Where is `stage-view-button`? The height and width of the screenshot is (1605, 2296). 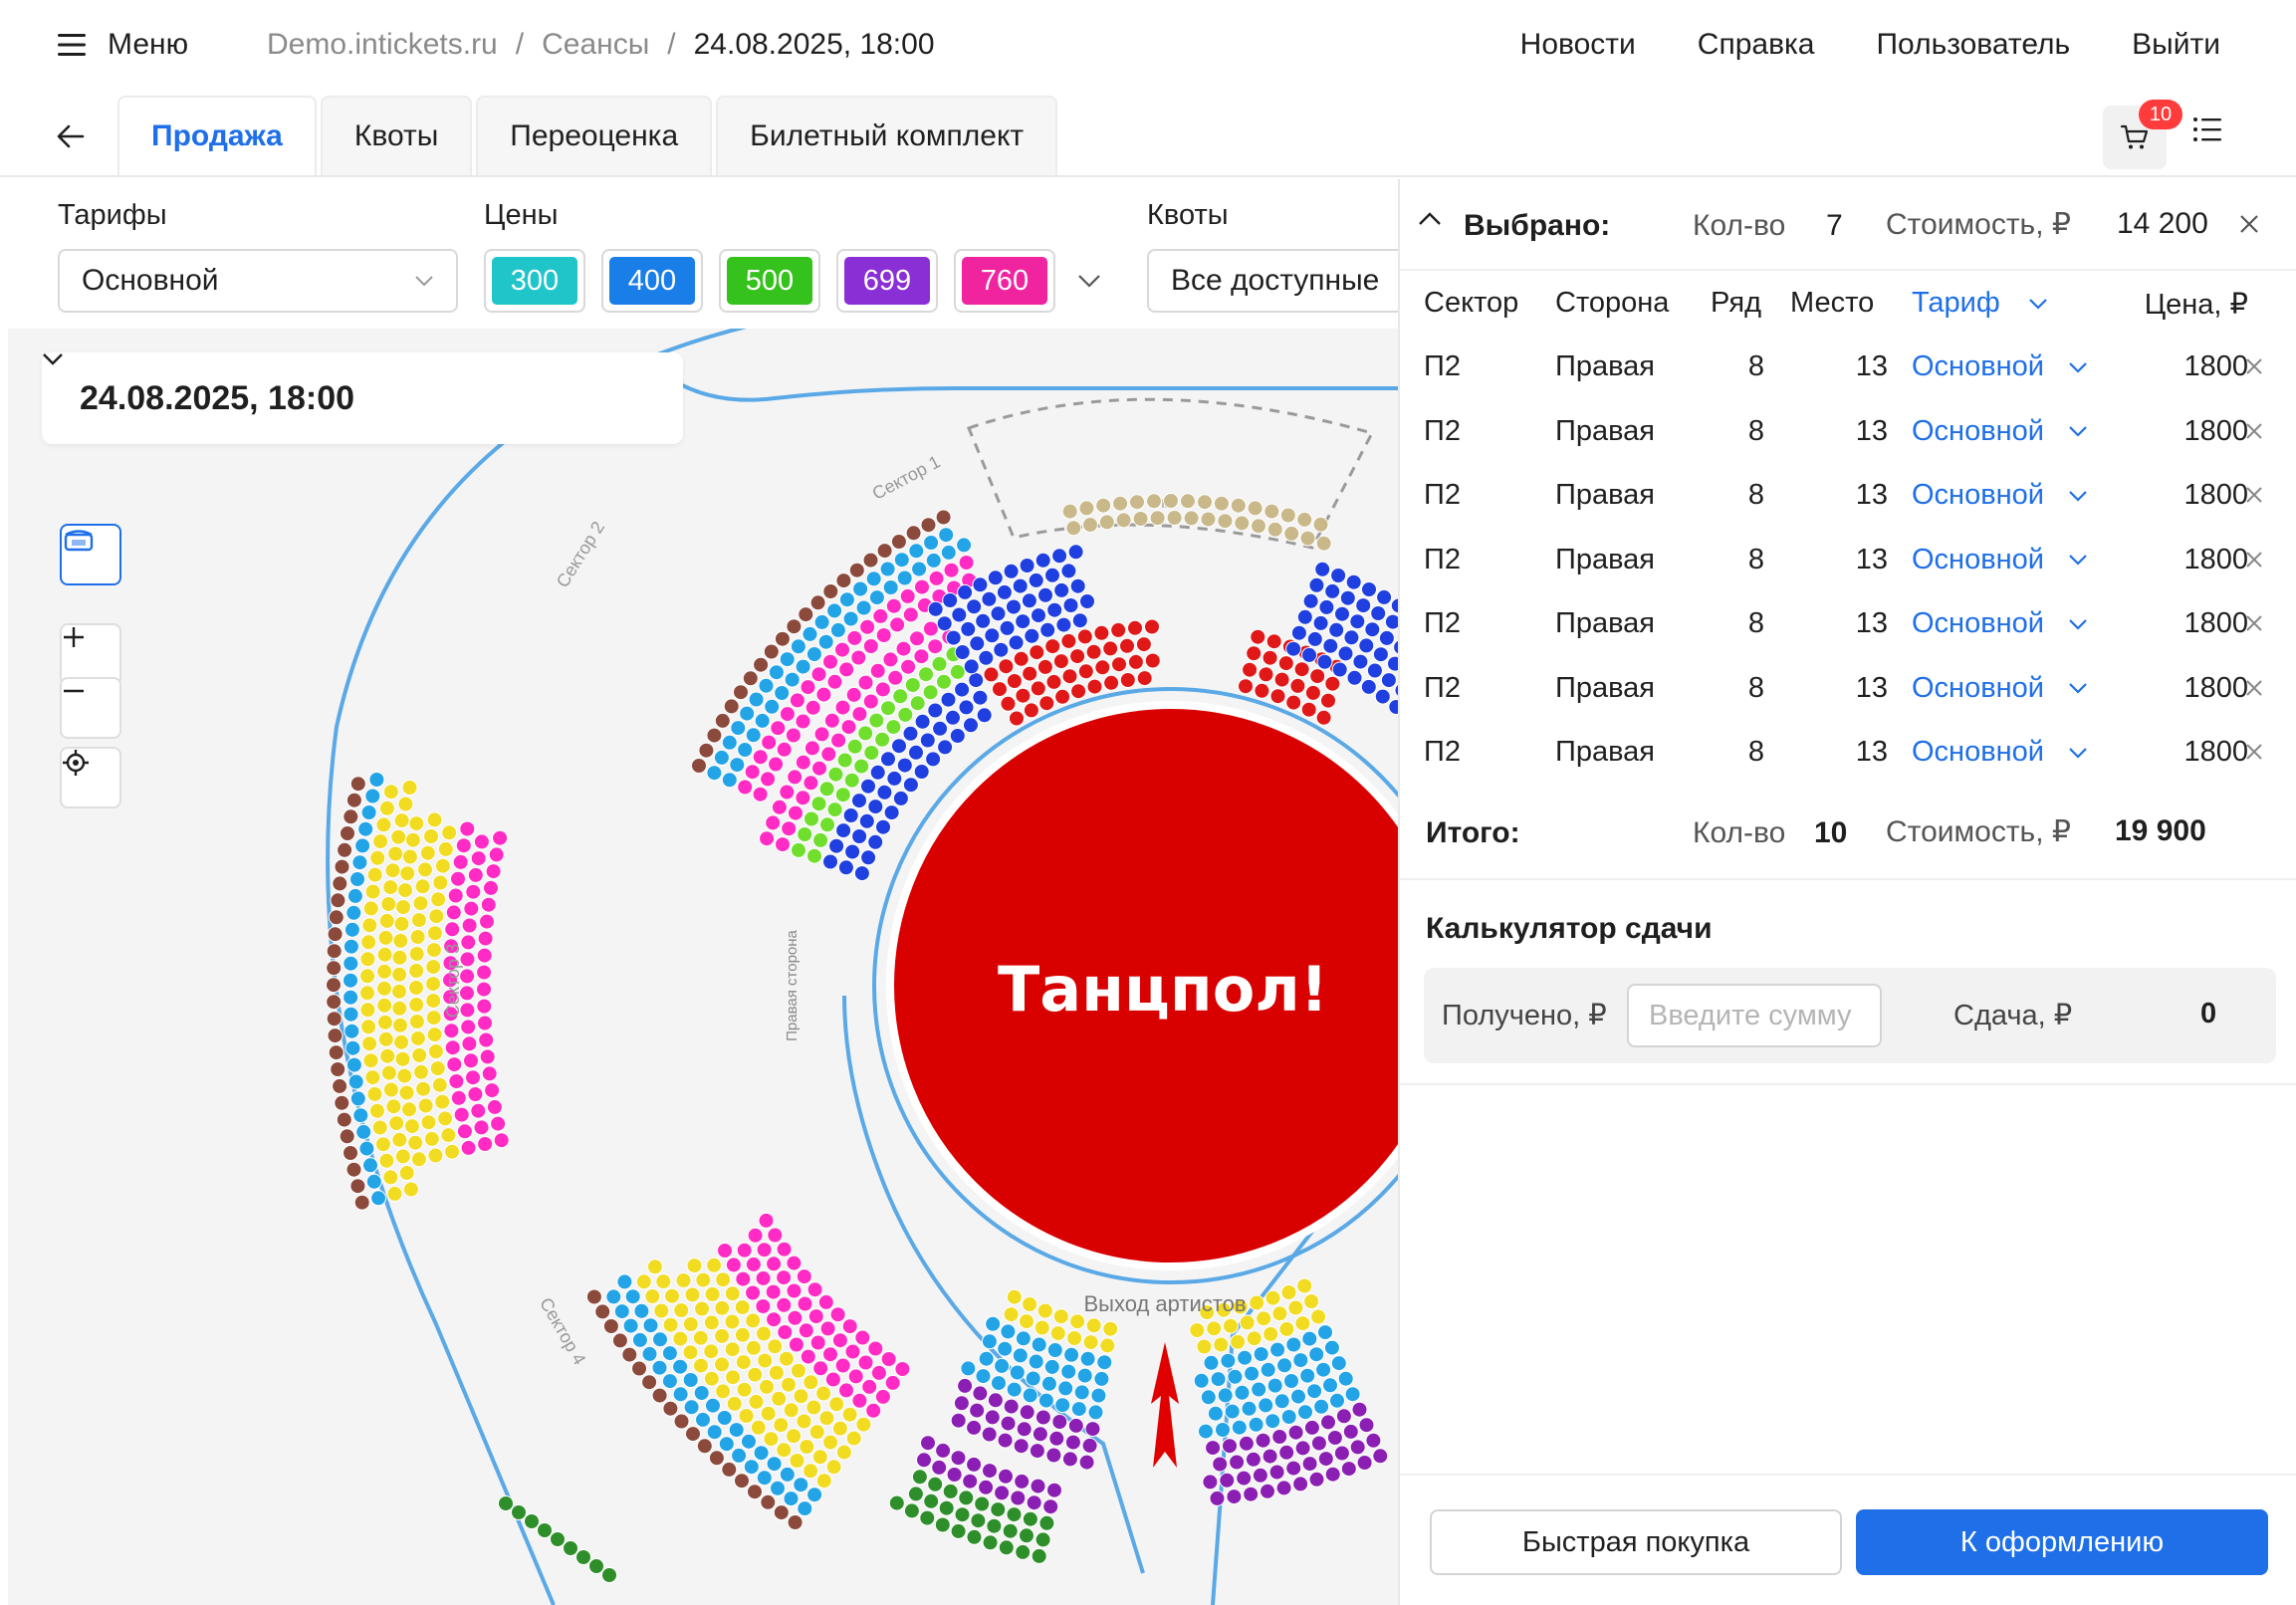 stage-view-button is located at coordinates (90, 554).